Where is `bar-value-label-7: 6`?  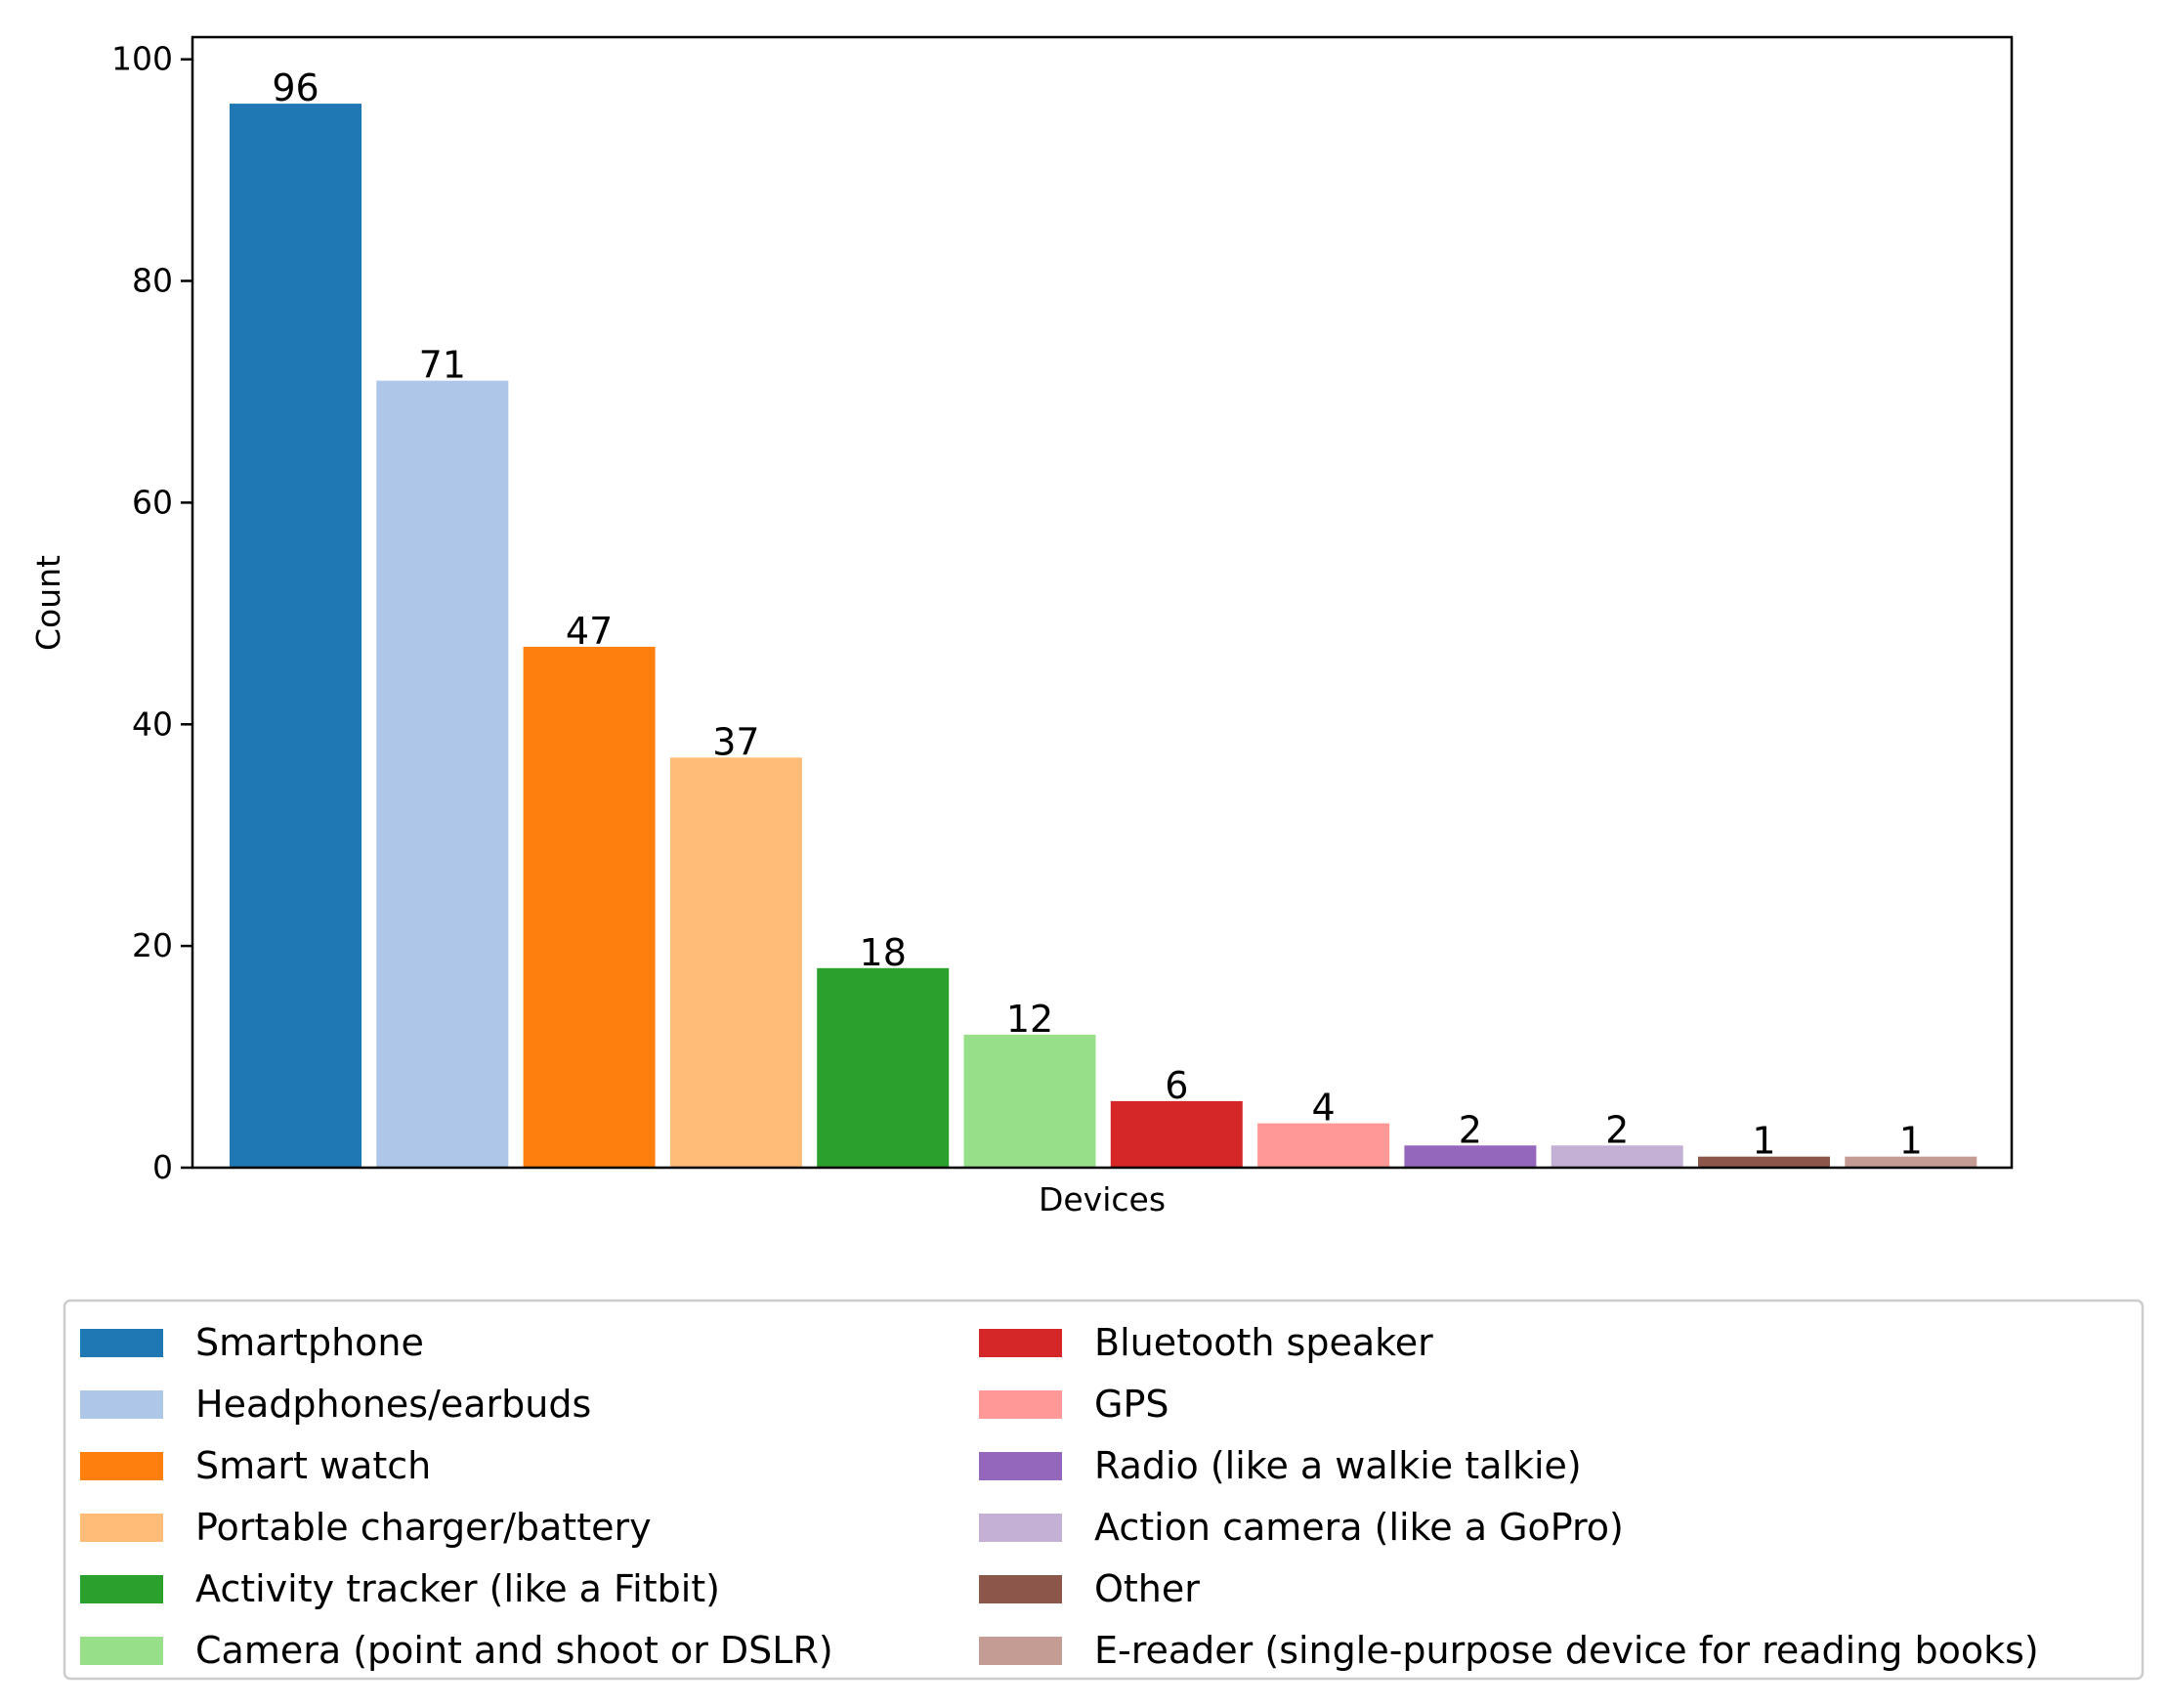
bar-value-label-7: 6 is located at coordinates (1176, 1085).